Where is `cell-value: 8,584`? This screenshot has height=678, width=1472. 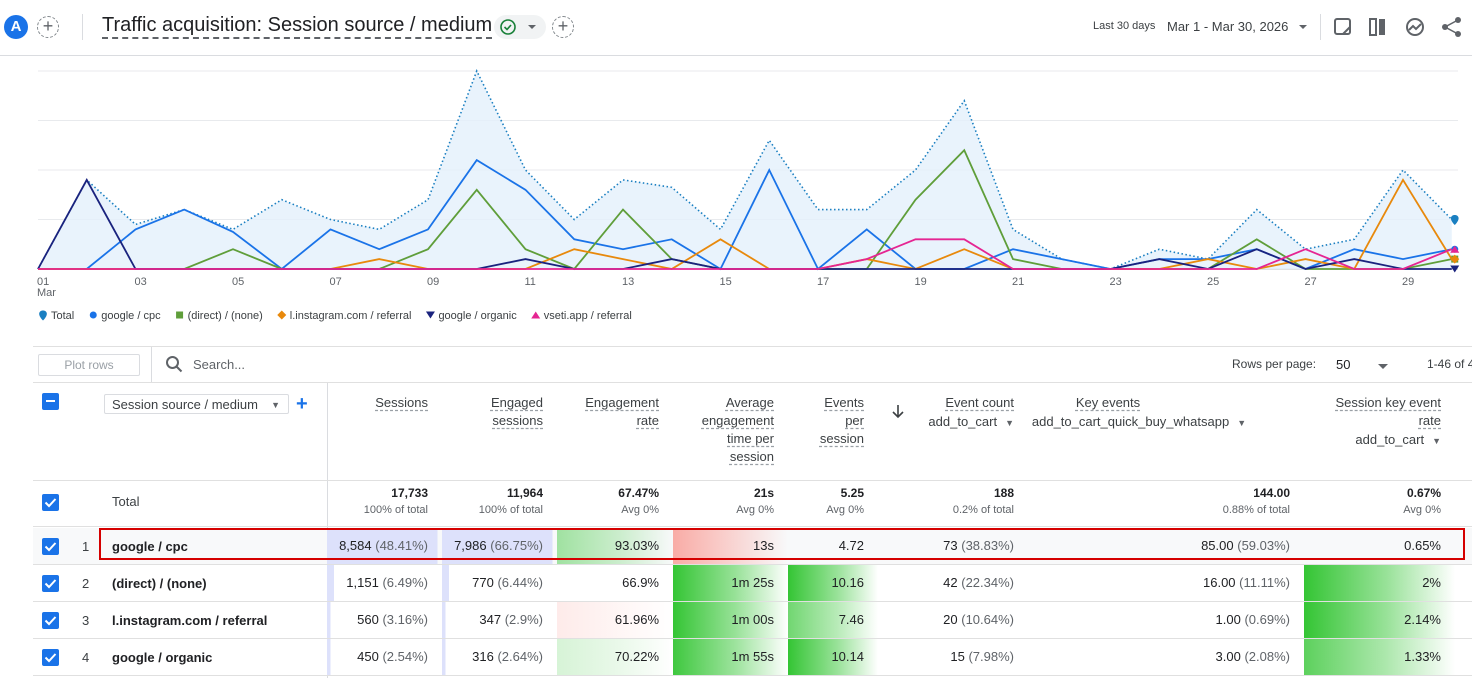 cell-value: 8,584 is located at coordinates (355, 545).